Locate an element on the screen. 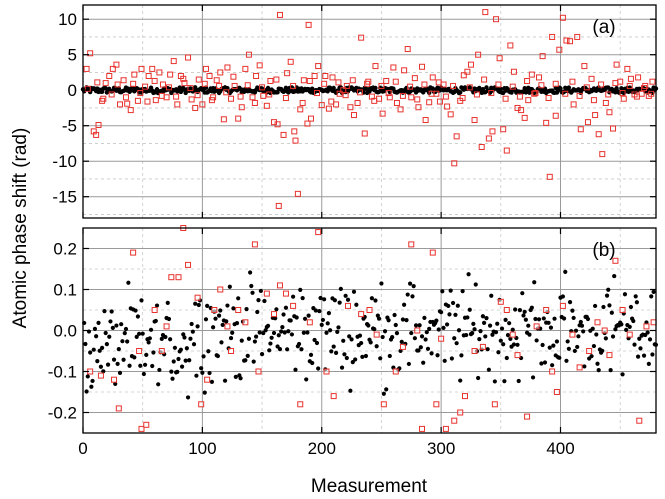 The image size is (665, 499). x-tick-label: 0 is located at coordinates (82, 448).